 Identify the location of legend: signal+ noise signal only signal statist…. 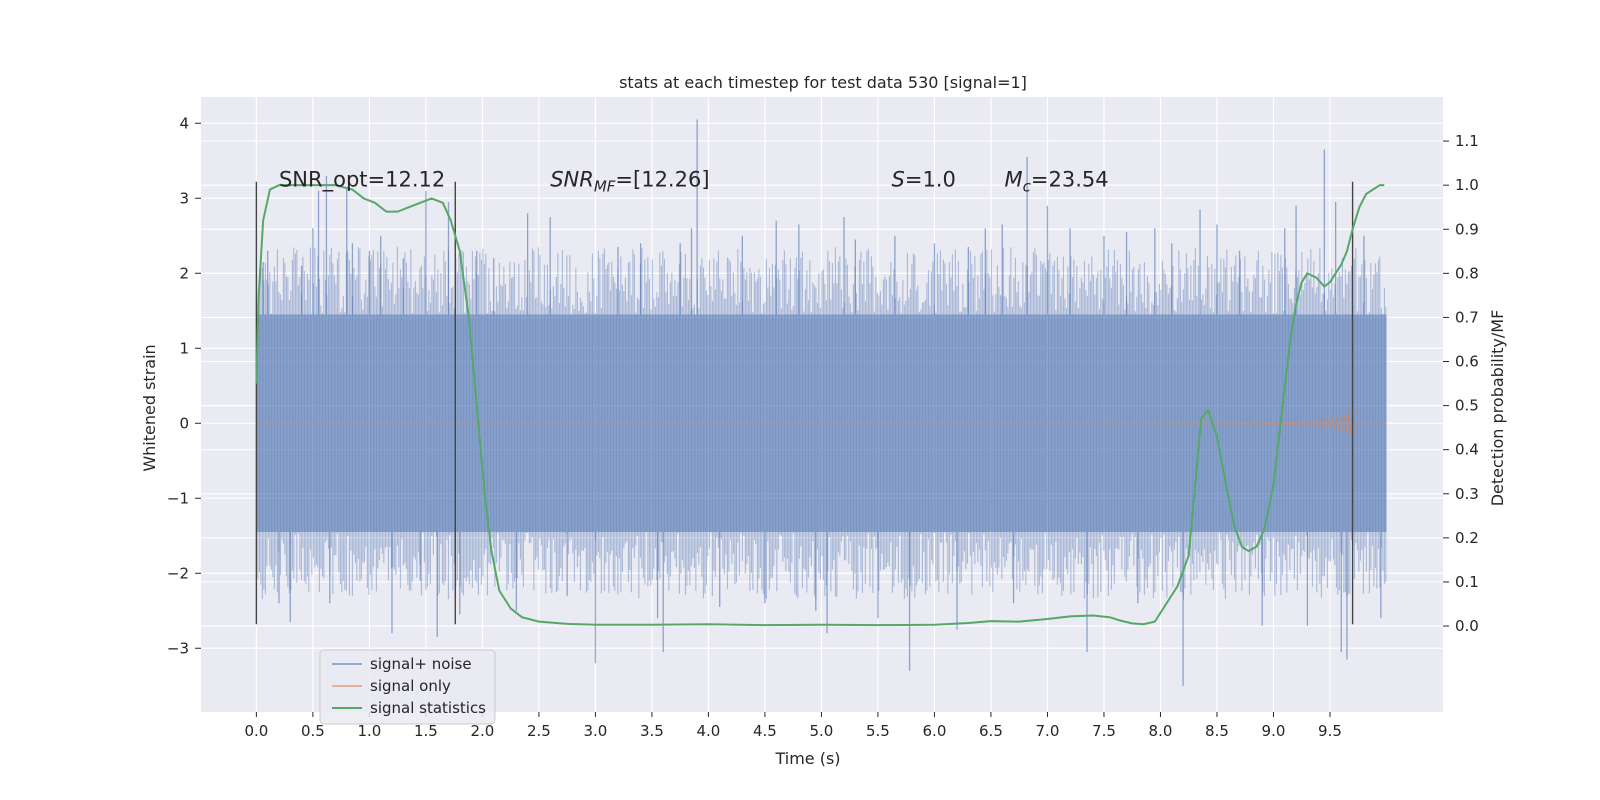
(407, 687).